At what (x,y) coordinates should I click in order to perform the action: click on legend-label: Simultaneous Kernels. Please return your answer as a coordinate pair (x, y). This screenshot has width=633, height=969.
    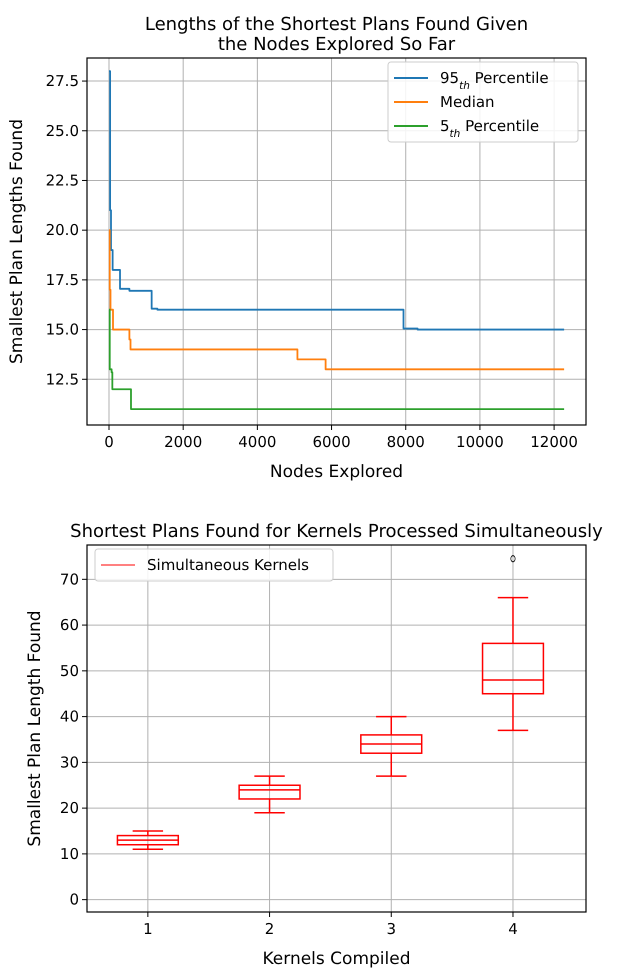
    Looking at the image, I should click on (228, 565).